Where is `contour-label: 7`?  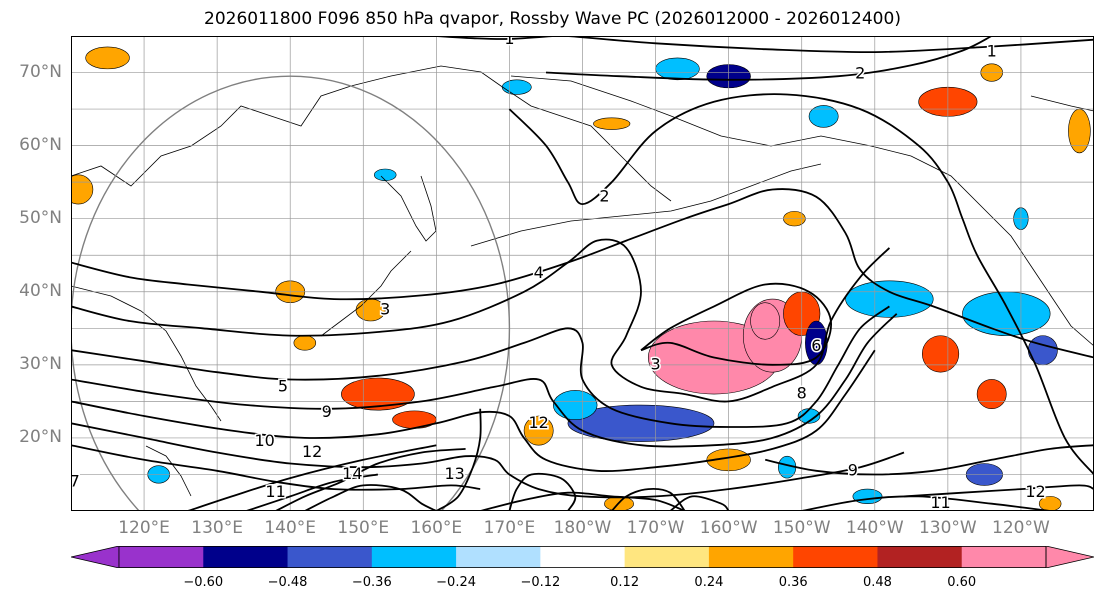
contour-label: 7 is located at coordinates (75, 480).